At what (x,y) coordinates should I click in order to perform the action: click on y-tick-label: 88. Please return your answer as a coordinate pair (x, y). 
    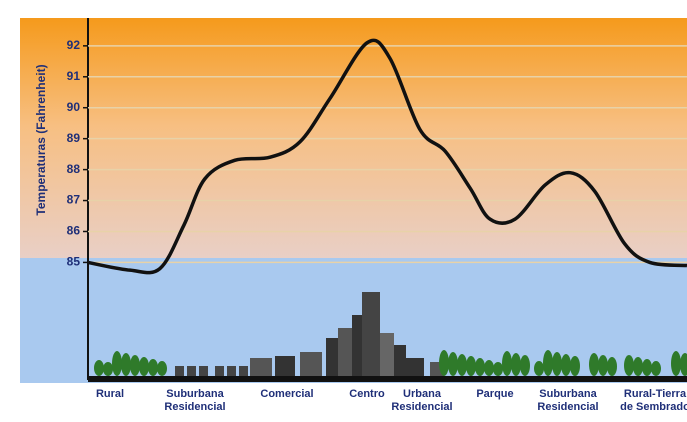
    Looking at the image, I should click on (74, 169).